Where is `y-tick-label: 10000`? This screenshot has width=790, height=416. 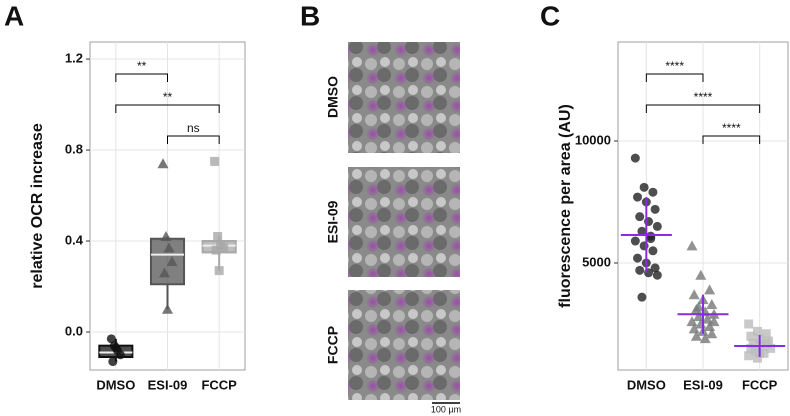 y-tick-label: 10000 is located at coordinates (593, 139).